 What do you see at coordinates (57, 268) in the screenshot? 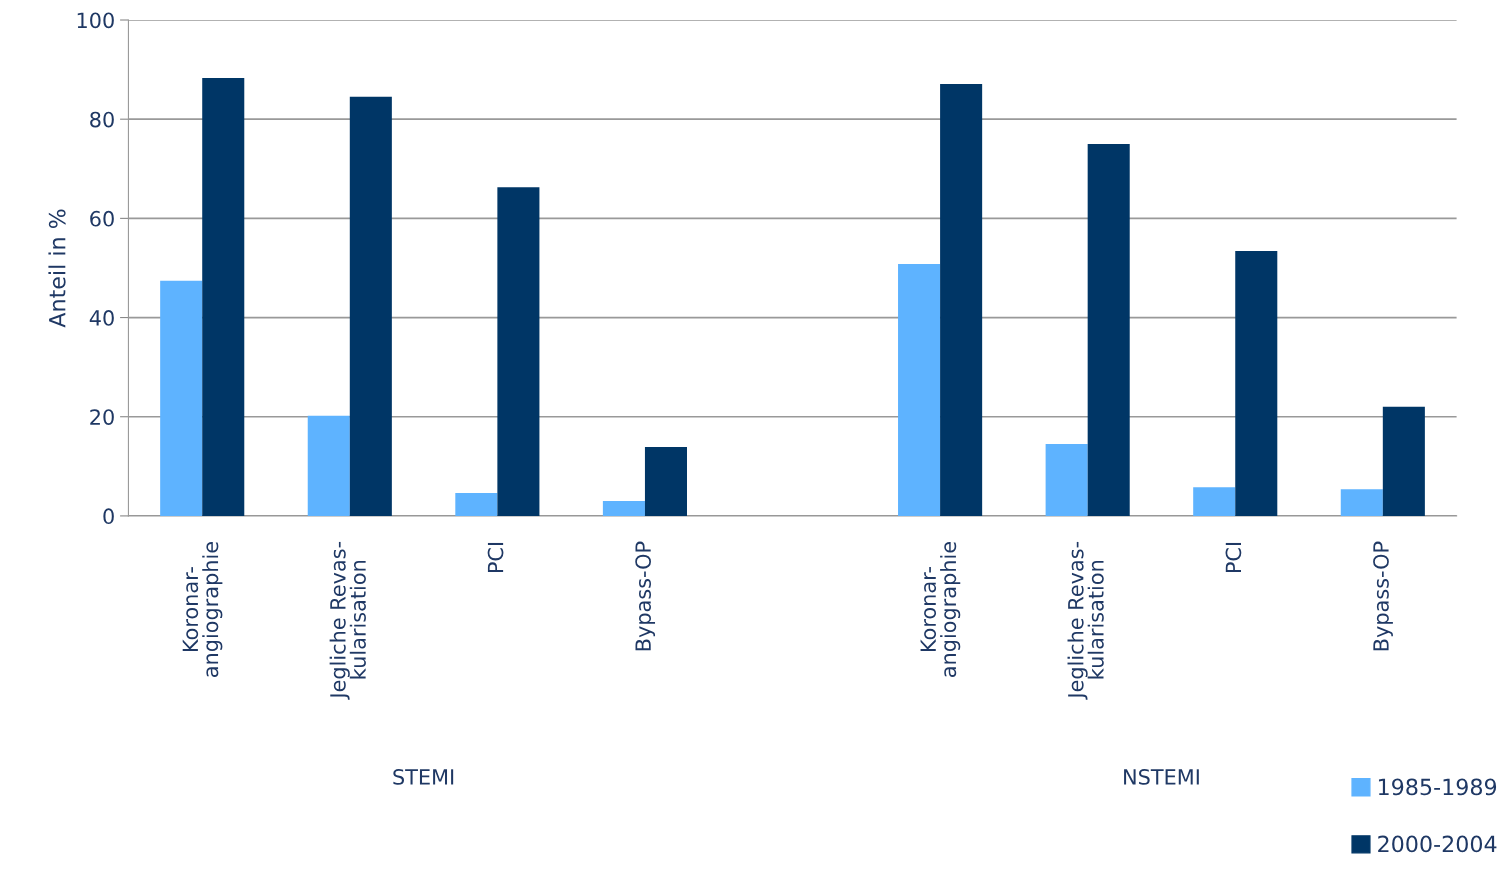
I see `y-axis-title: Anteil in %` at bounding box center [57, 268].